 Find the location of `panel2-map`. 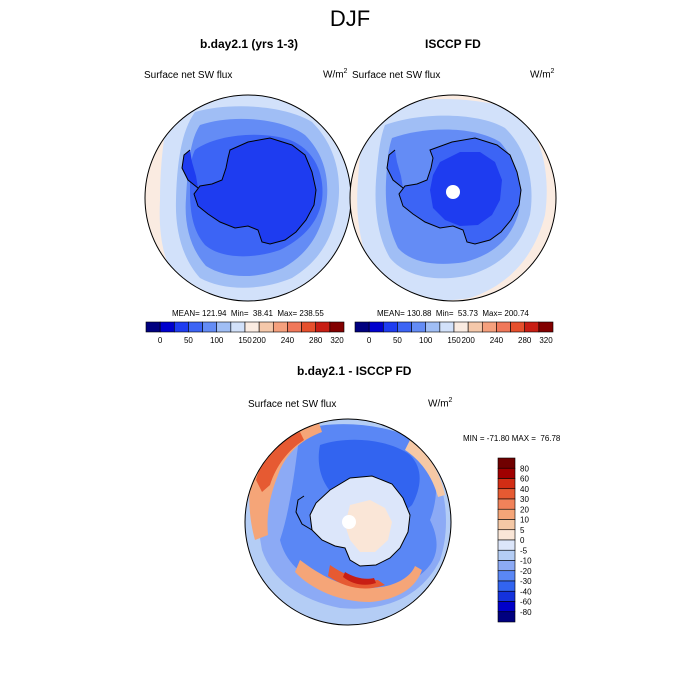

panel2-map is located at coordinates (453, 198).